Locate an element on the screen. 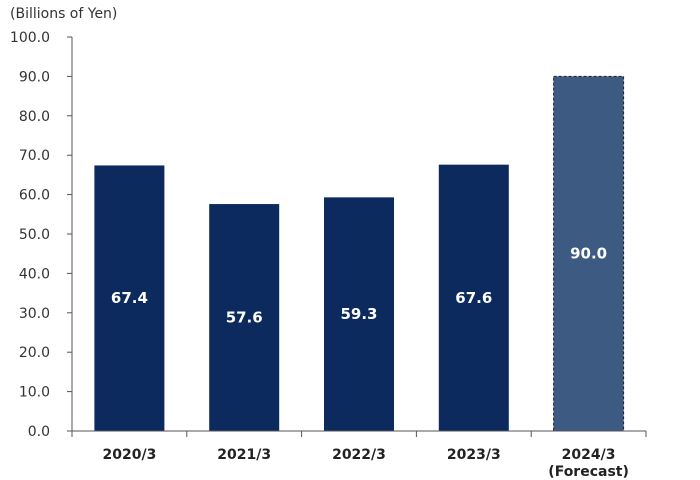 This screenshot has height=480, width=700. data-label: 67.4 is located at coordinates (129, 298).